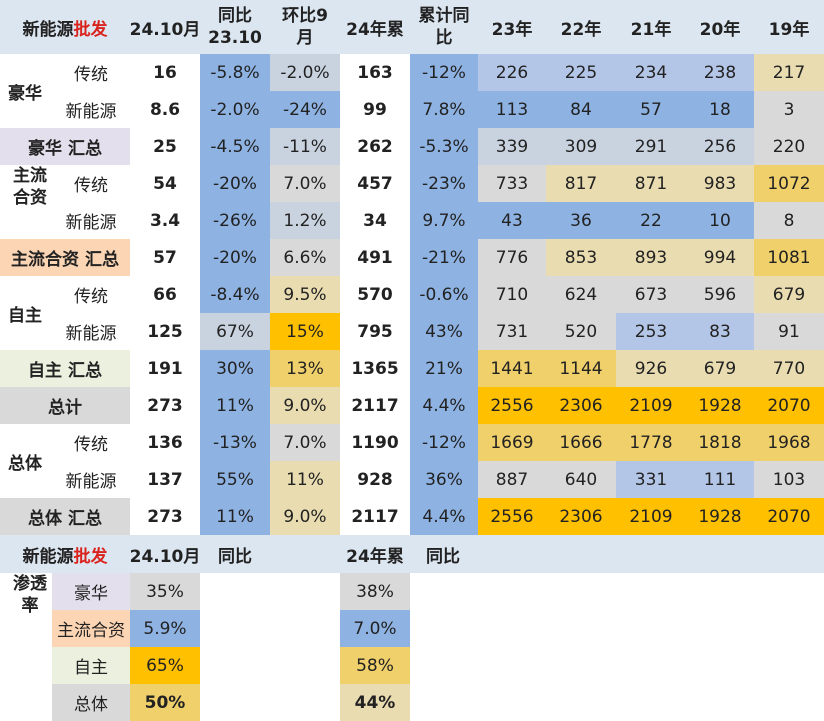  I want to click on table-cell: 226, so click(512, 72).